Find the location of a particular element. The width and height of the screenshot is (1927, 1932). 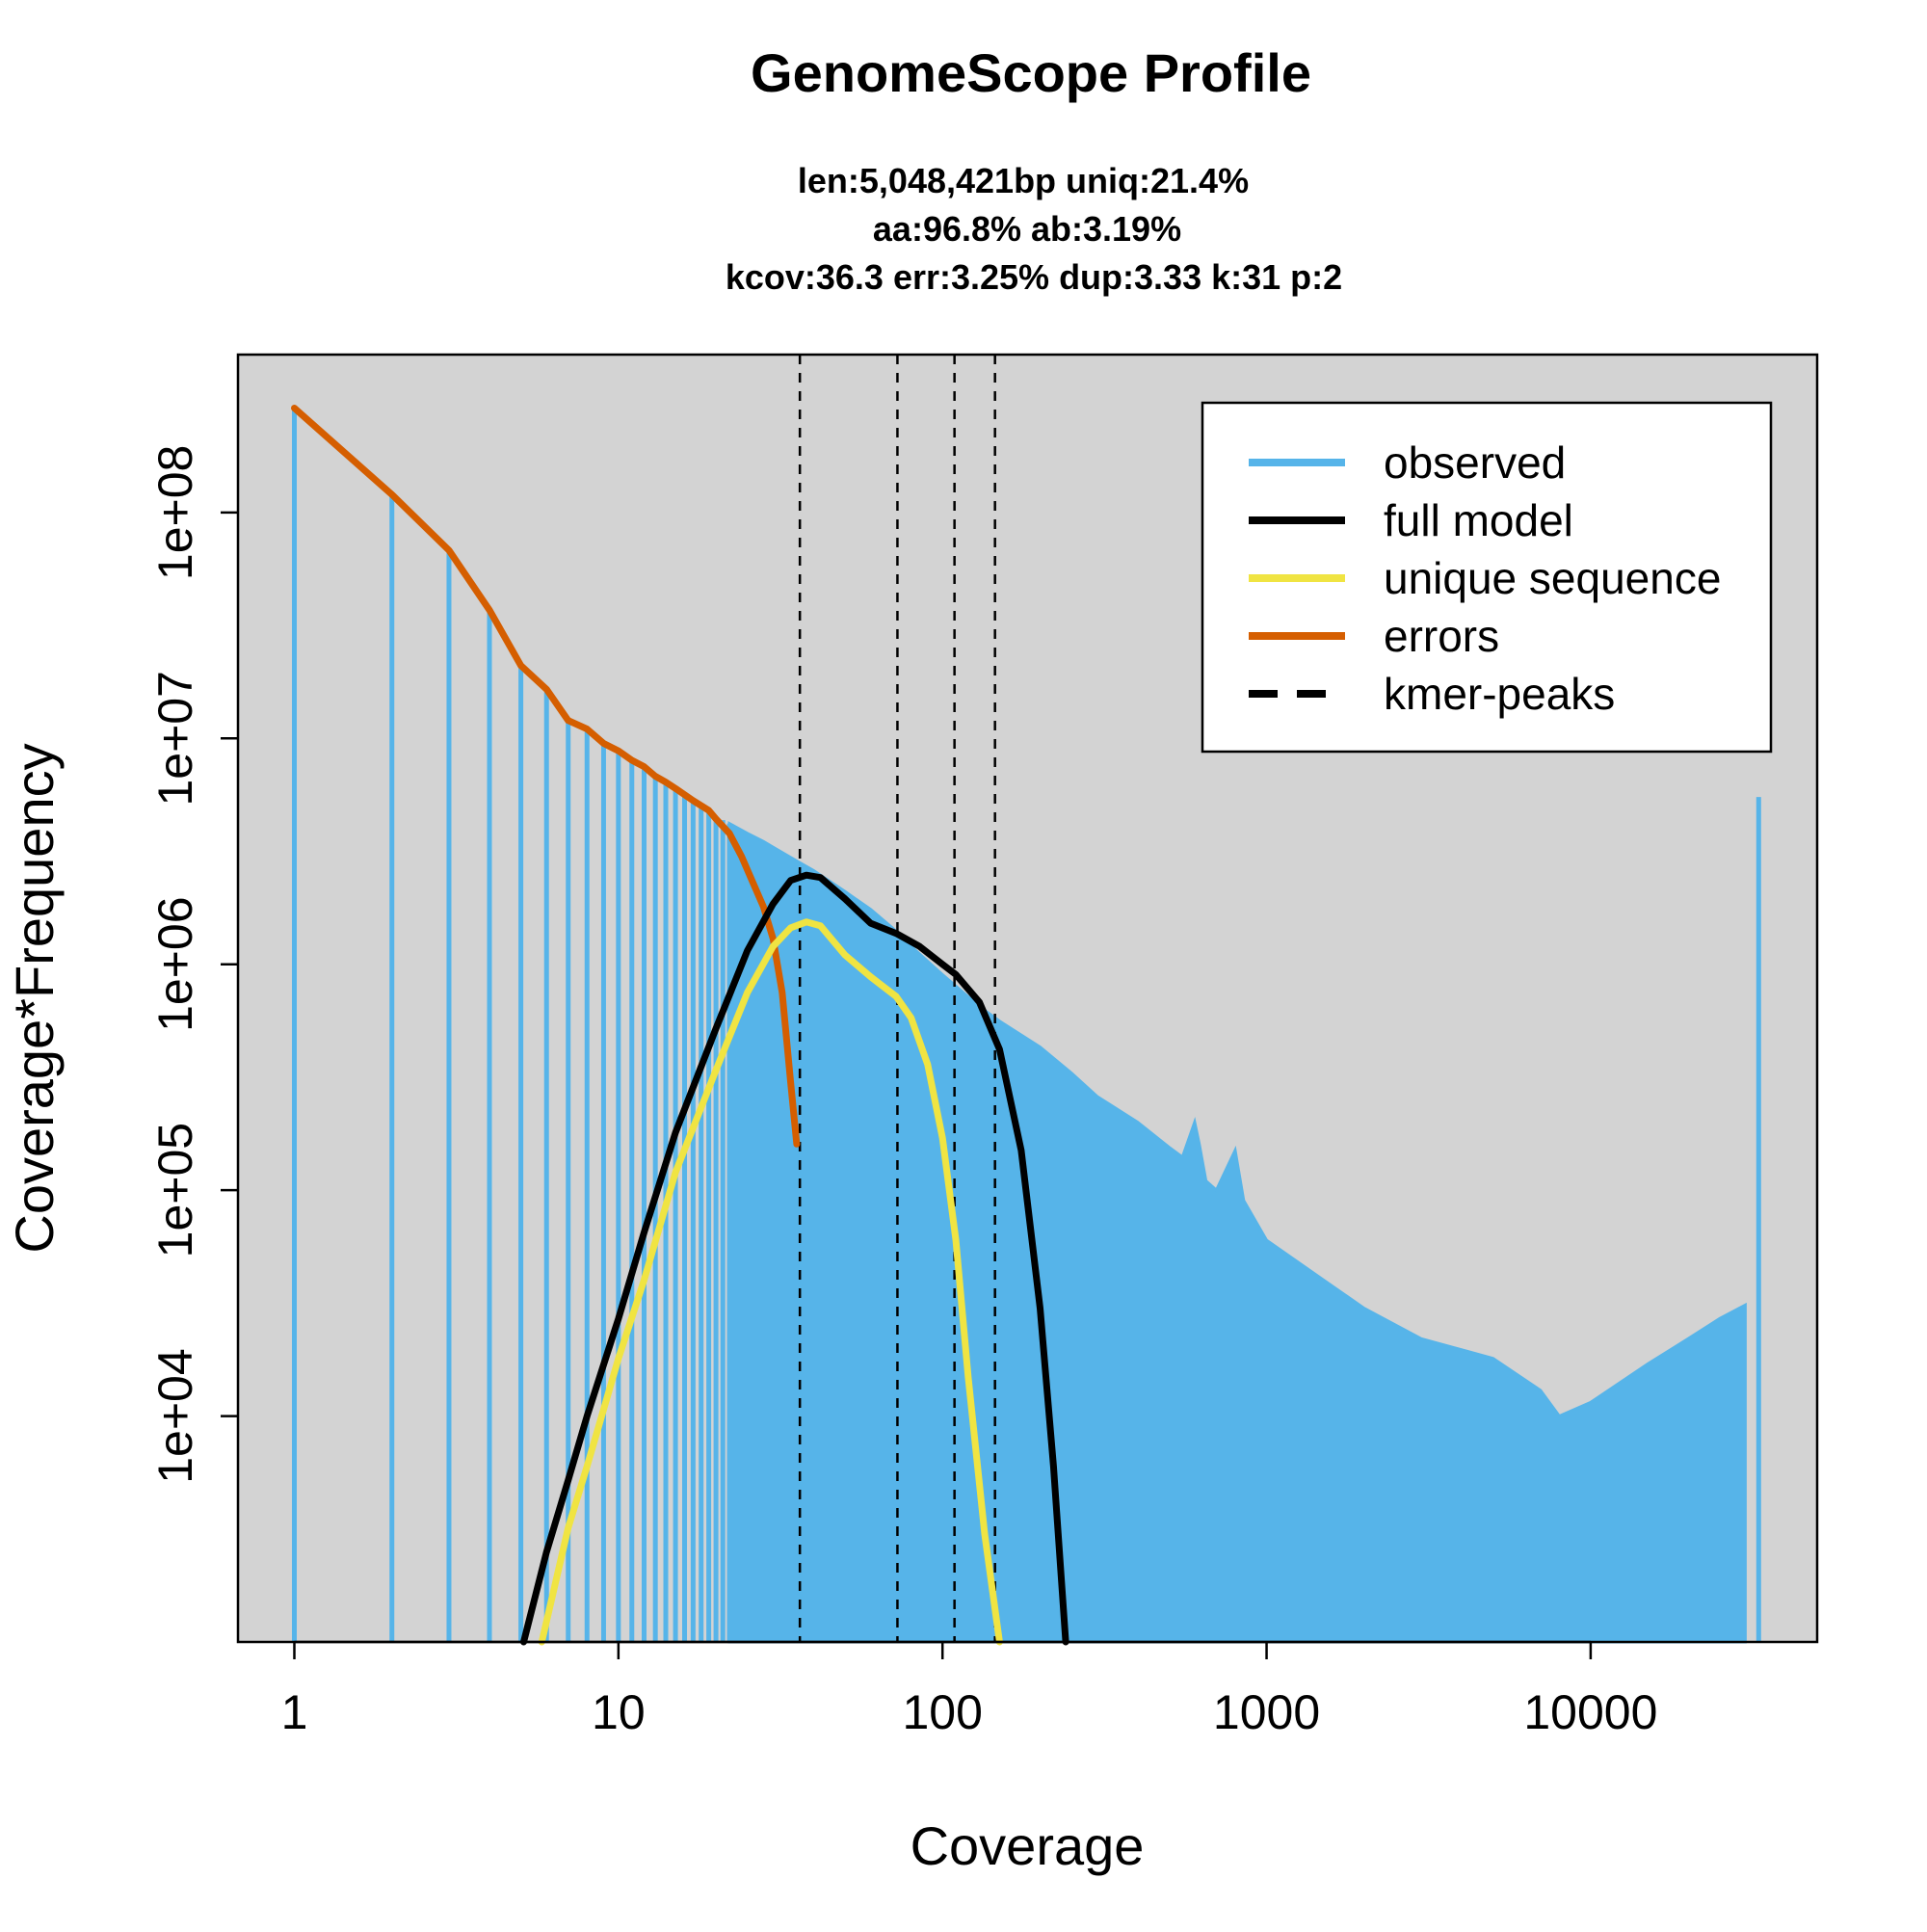

legend-label: errors is located at coordinates (1441, 636).